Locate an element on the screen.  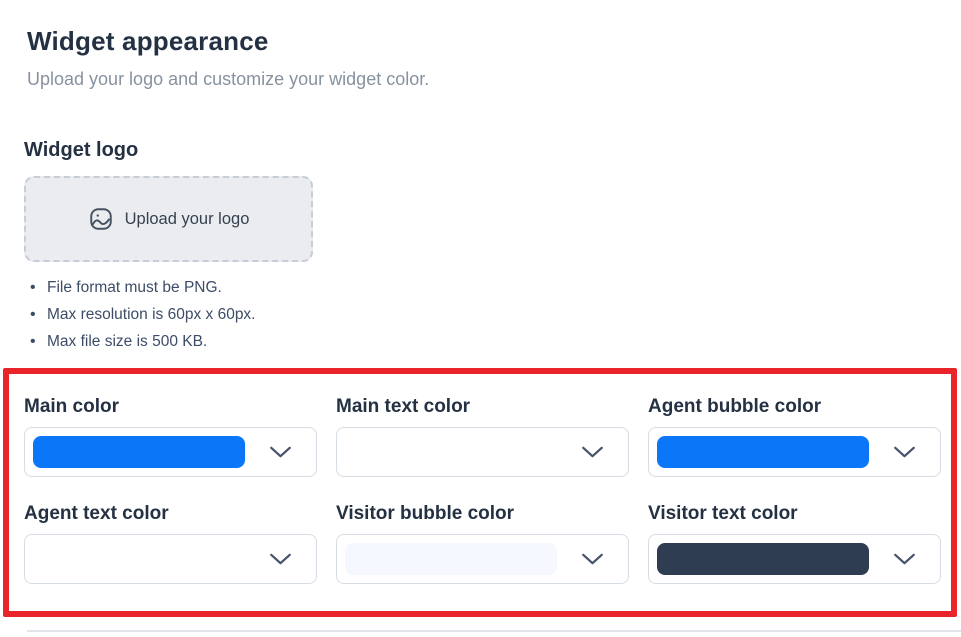
visitor-bubble-color-select is located at coordinates (482, 559).